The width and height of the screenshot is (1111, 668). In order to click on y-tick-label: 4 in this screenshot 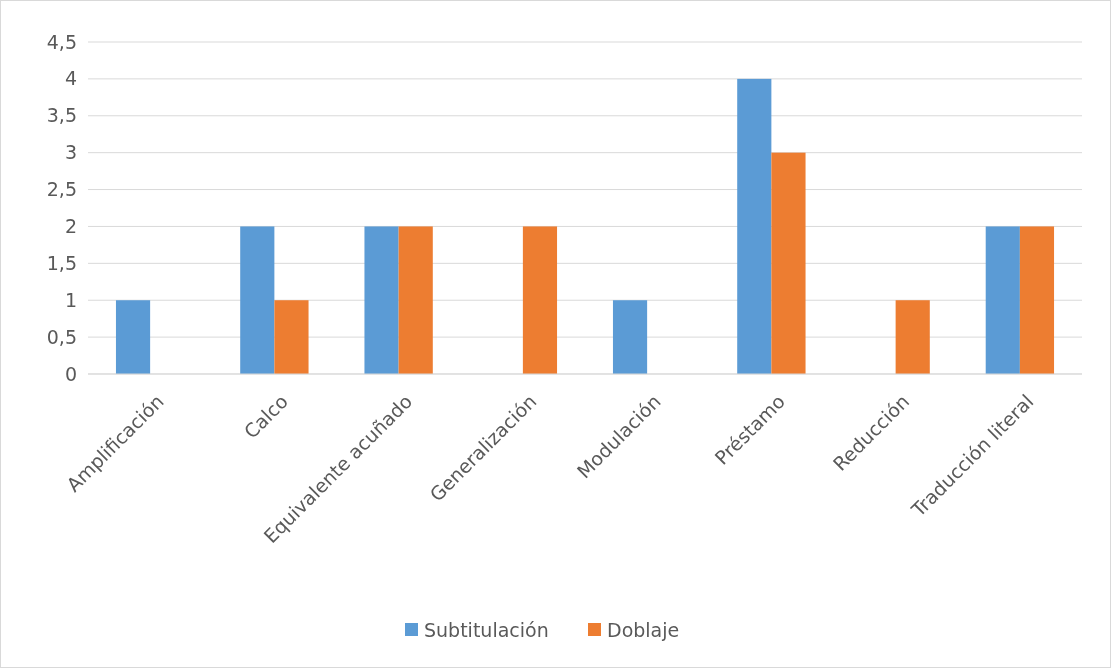, I will do `click(70, 78)`.